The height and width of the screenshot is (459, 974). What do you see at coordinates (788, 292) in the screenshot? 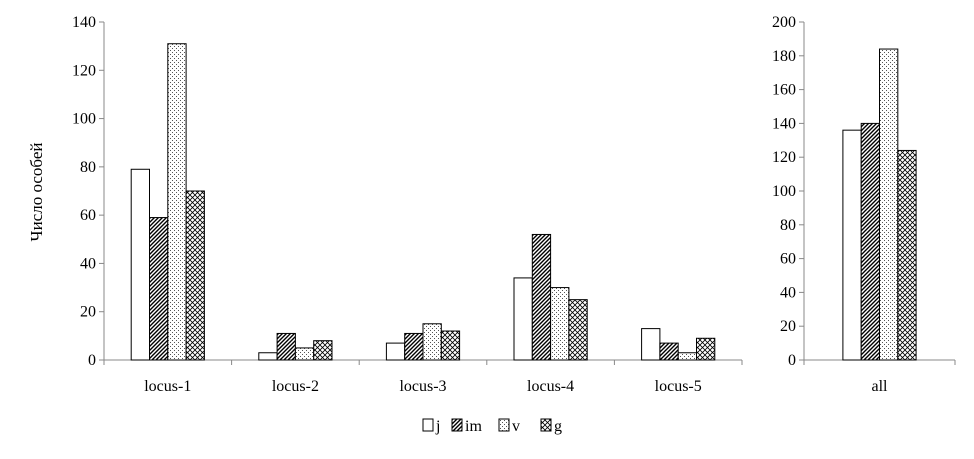
I see `right-y-tick-label-40: 40` at bounding box center [788, 292].